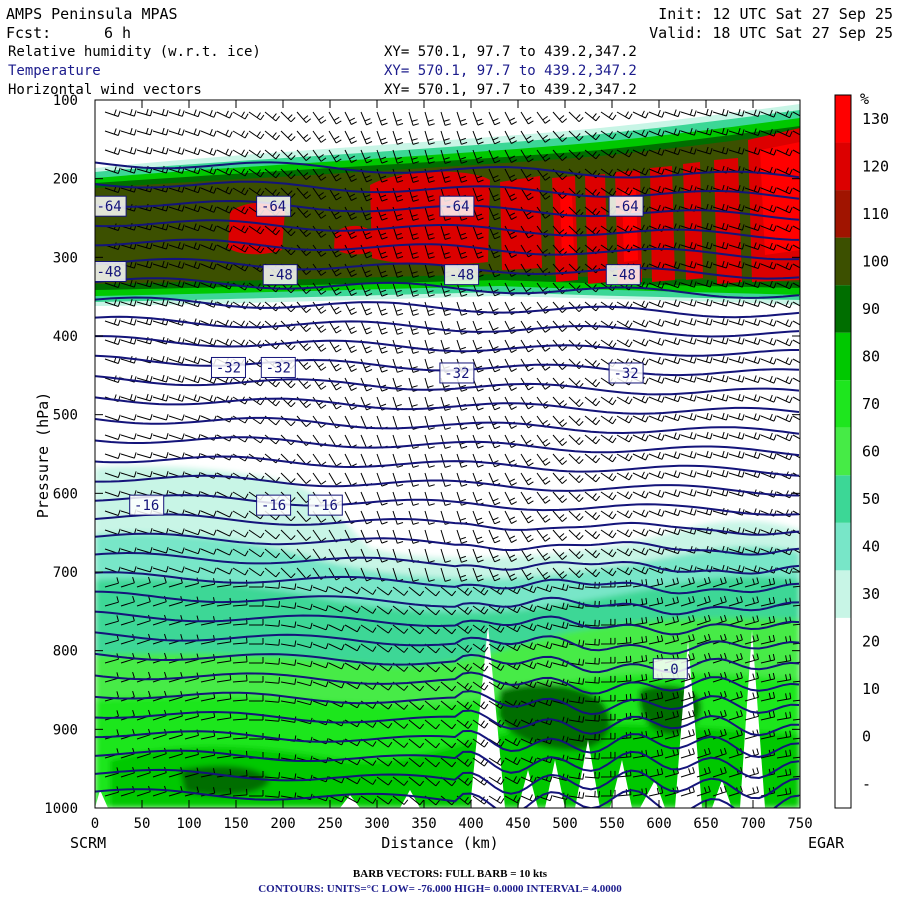  Describe the element at coordinates (92, 14) in the screenshot. I see `model-title: AMPS Peninsula MPAS` at that location.